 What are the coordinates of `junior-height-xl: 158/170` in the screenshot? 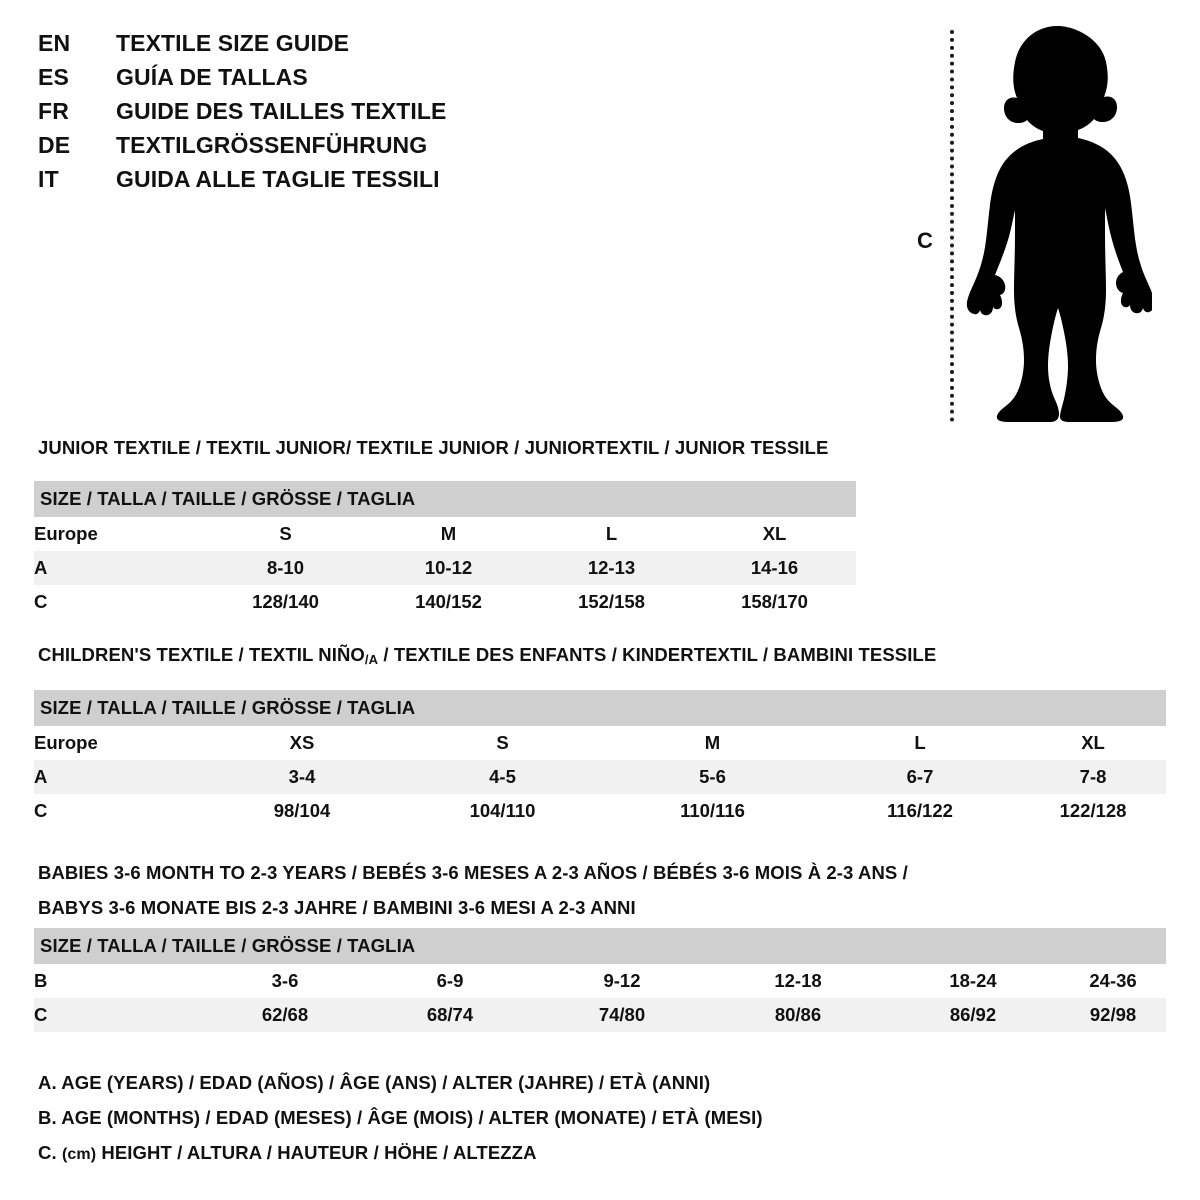 It's located at (775, 602).